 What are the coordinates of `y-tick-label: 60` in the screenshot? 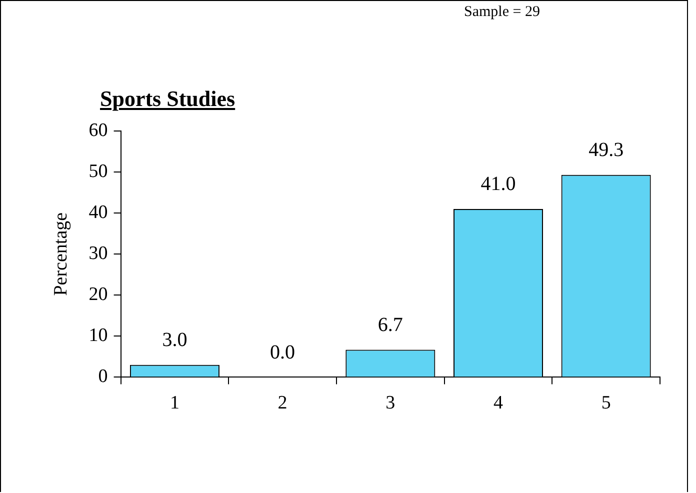 It's located at (98, 130).